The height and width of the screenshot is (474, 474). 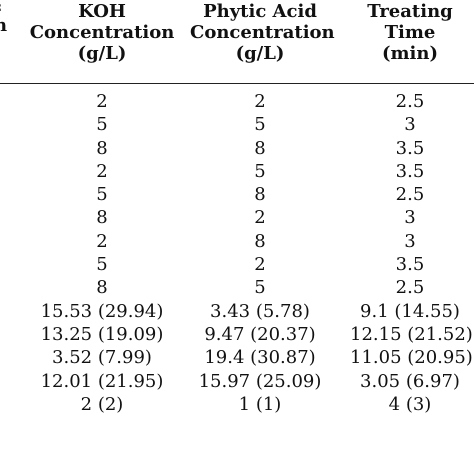 What do you see at coordinates (260, 311) in the screenshot?
I see `phytic-cell: 3.43 (5.78)` at bounding box center [260, 311].